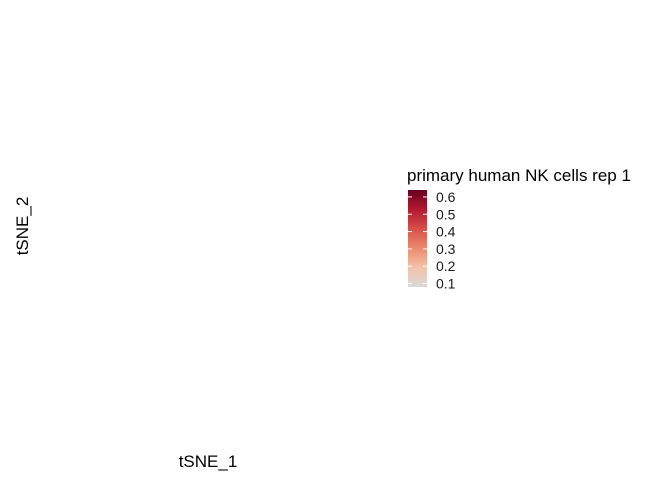 The height and width of the screenshot is (480, 672). Describe the element at coordinates (432, 240) in the screenshot. I see `legend-ticks: 0.1 0.20.30.4 0.50.6` at that location.